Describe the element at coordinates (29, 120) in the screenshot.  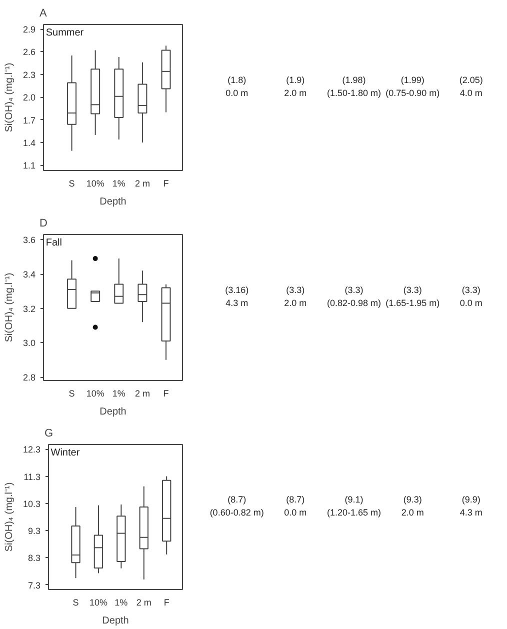
I see `y-tick-label: 1.7` at that location.